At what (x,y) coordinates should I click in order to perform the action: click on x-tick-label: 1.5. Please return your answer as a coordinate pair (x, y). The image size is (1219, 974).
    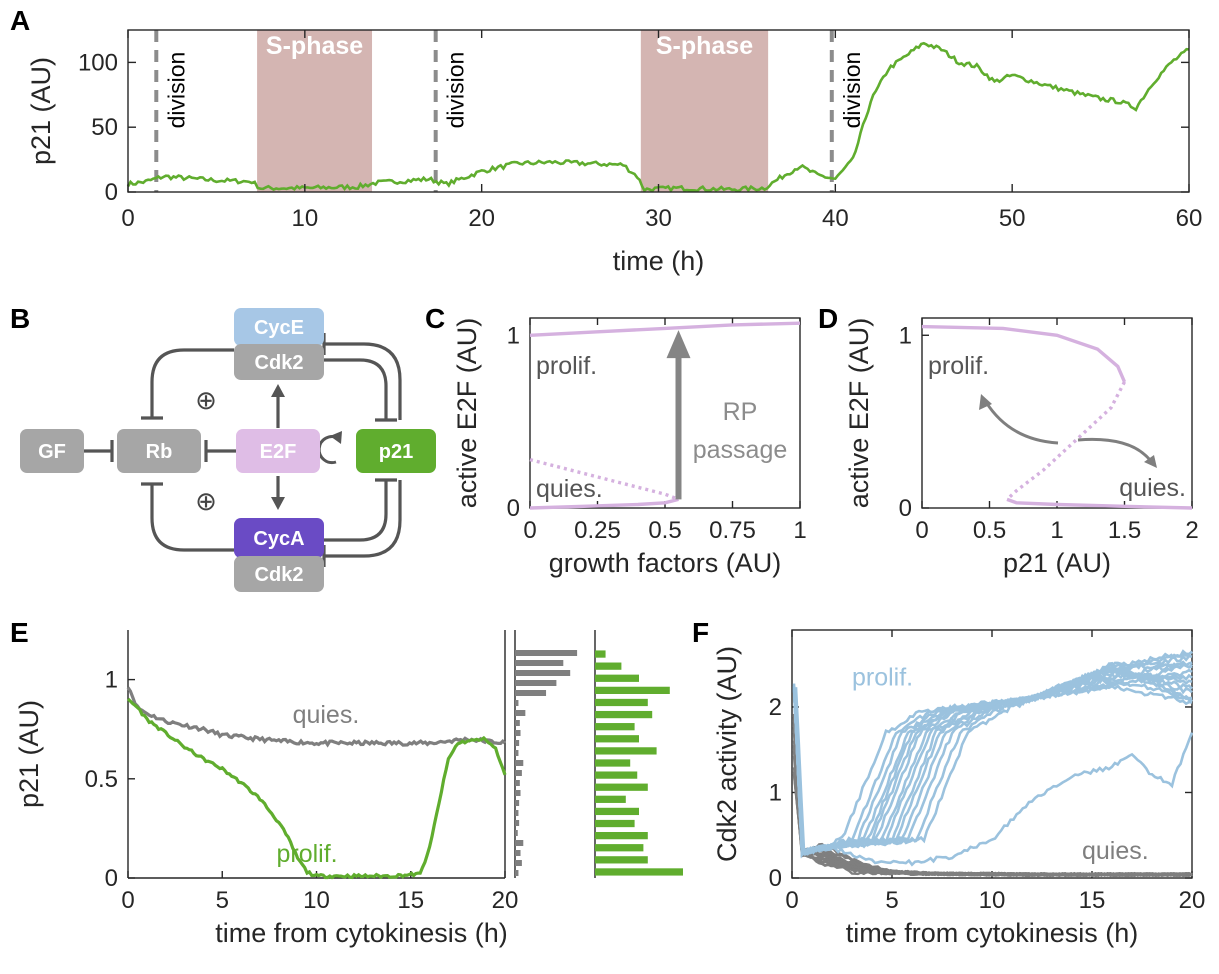
    Looking at the image, I should click on (1124, 530).